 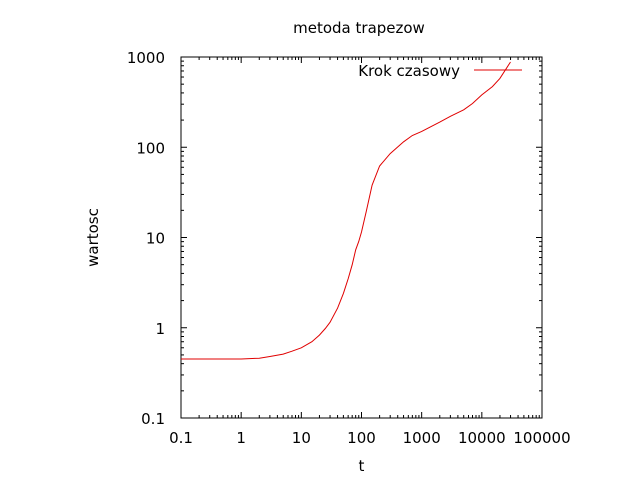 I want to click on x-tick-label: 10, so click(x=301, y=438).